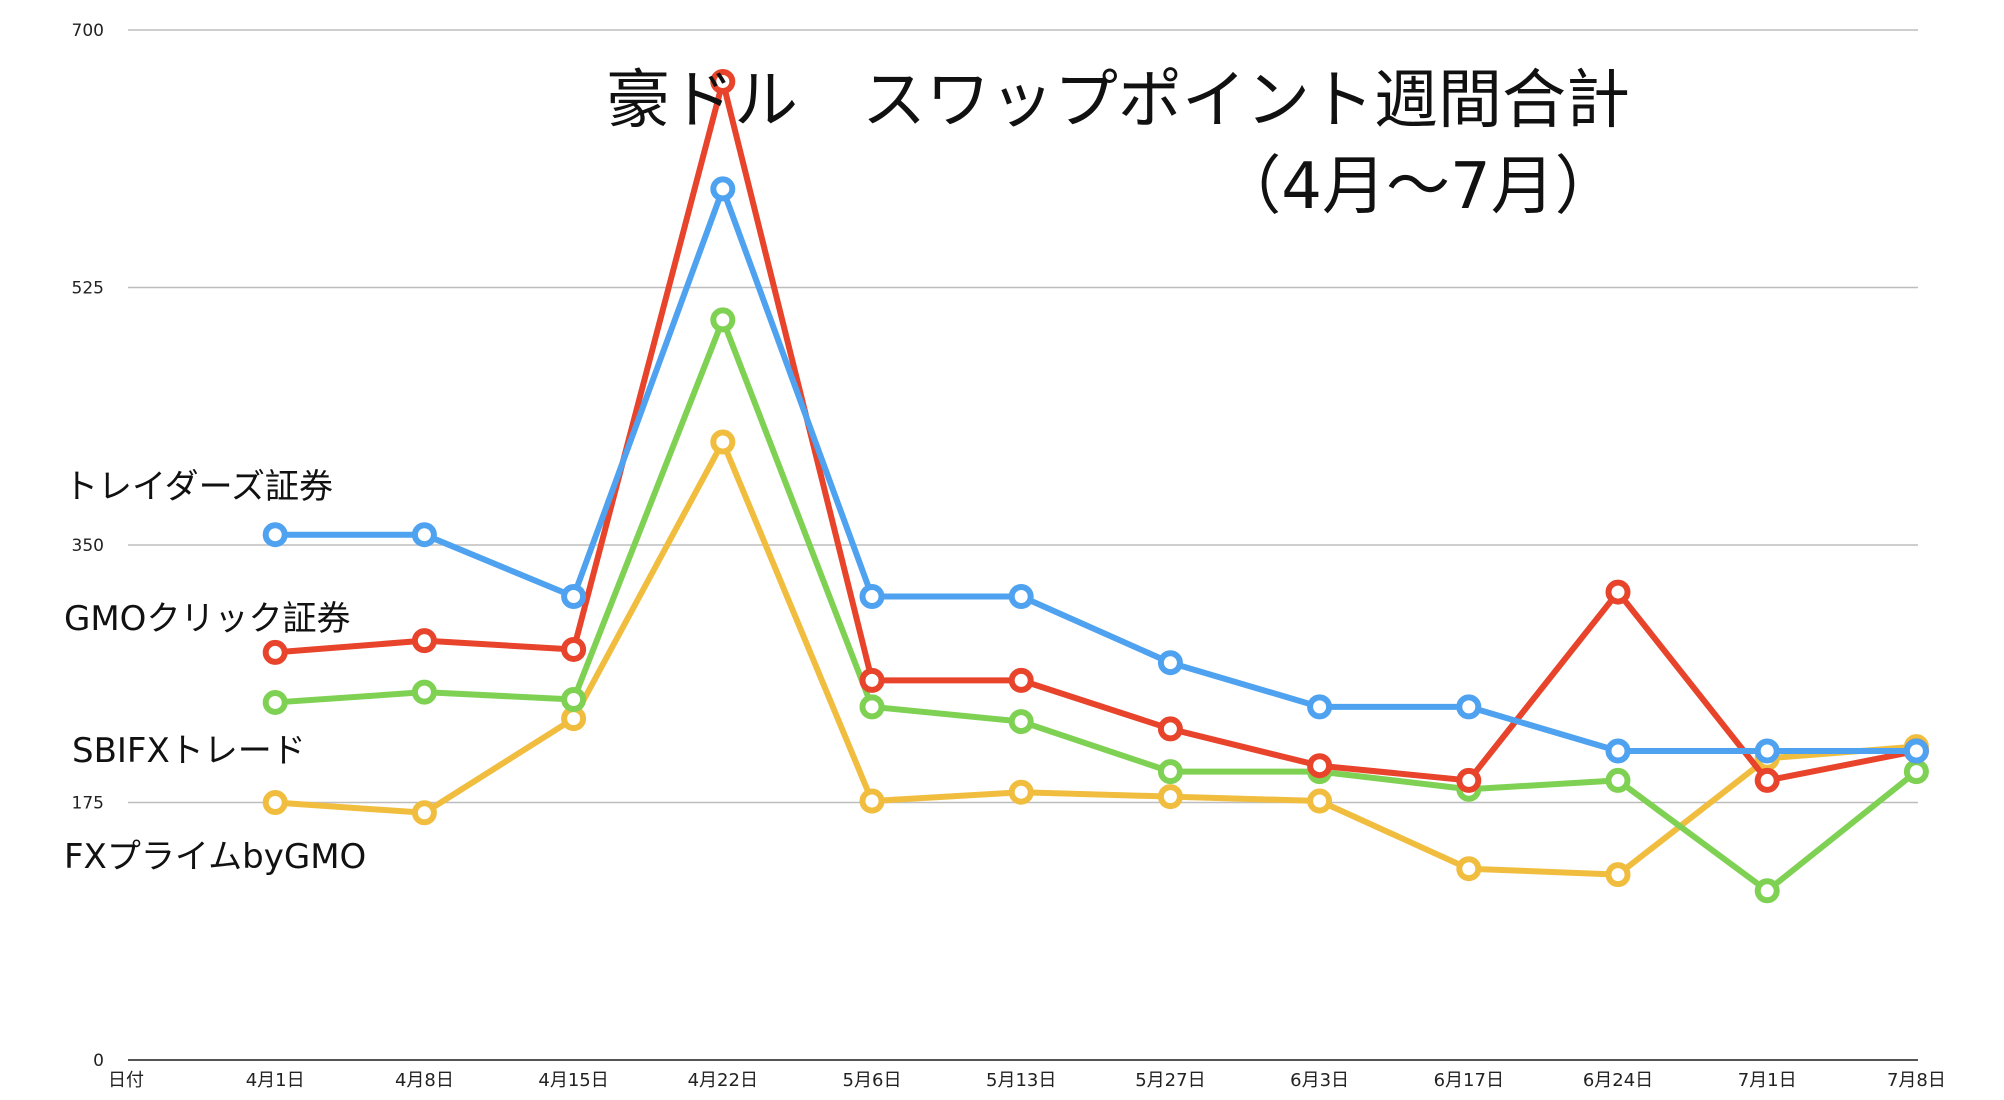 Image resolution: width=2004 pixels, height=1100 pixels. What do you see at coordinates (126, 1080) in the screenshot?
I see `x-tick-label: 日付` at bounding box center [126, 1080].